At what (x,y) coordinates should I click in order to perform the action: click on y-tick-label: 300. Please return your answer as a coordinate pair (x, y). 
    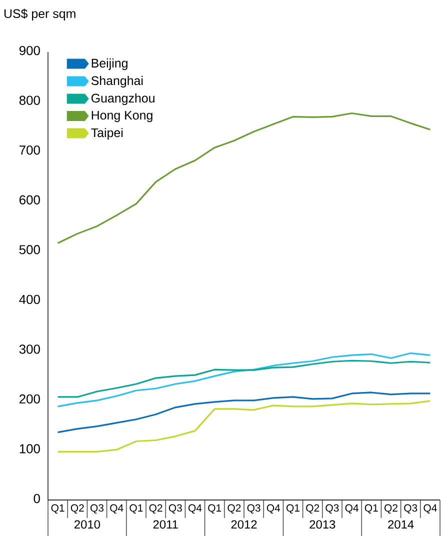
    Looking at the image, I should click on (29, 349).